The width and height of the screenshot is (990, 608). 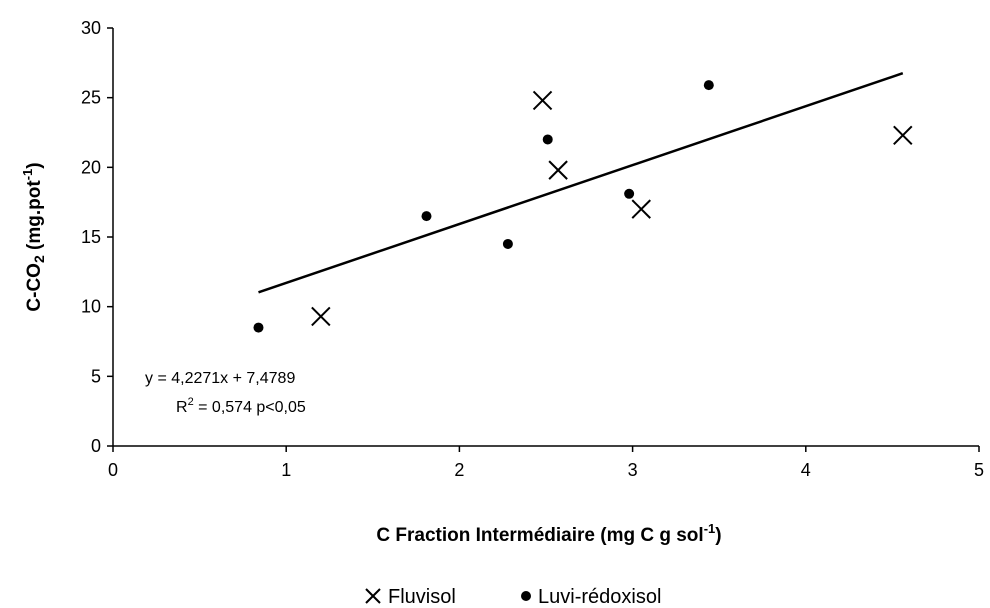 What do you see at coordinates (513, 597) in the screenshot?
I see `legend: Fluvisol Luvi-rédoxisol` at bounding box center [513, 597].